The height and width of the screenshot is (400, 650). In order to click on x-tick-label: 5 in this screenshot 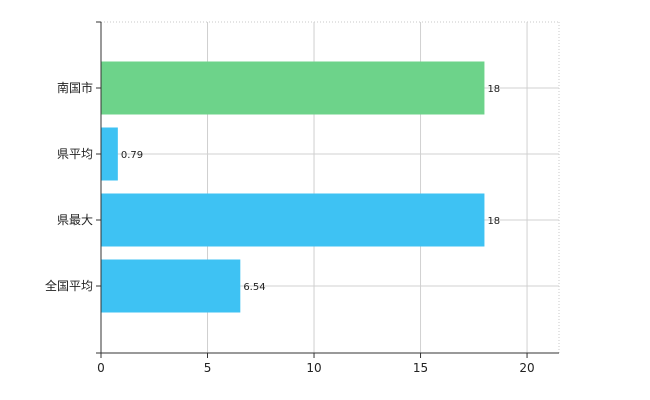, I will do `click(208, 368)`.